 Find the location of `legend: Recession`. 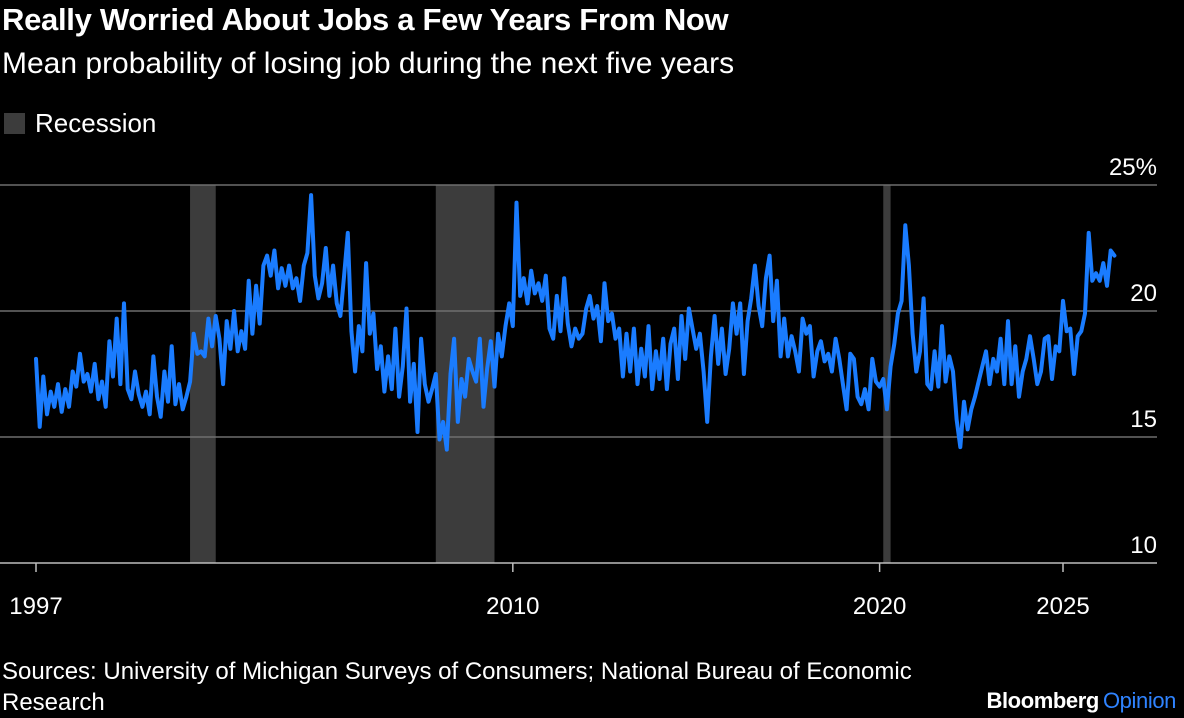

legend: Recession is located at coordinates (80, 123).